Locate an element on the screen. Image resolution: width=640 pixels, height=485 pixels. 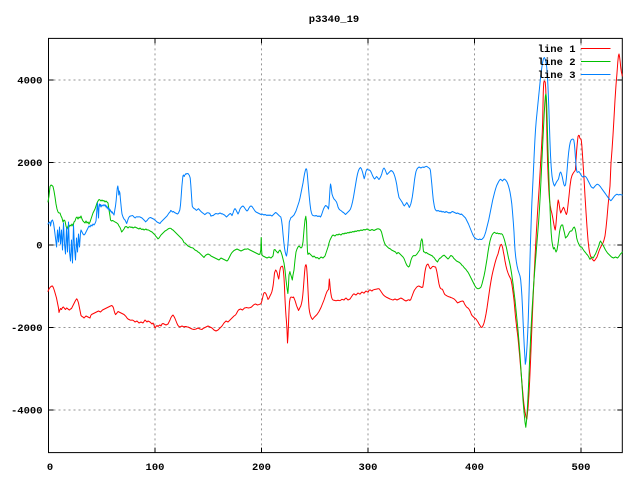
svg-text: 200 is located at coordinates (261, 468).